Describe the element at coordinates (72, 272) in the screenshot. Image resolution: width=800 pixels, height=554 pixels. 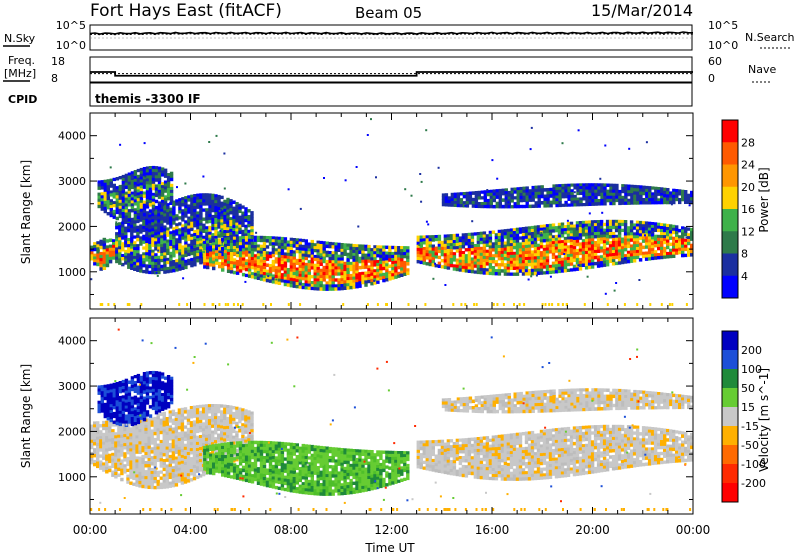
I see `y-tick-label: 1000` at that location.